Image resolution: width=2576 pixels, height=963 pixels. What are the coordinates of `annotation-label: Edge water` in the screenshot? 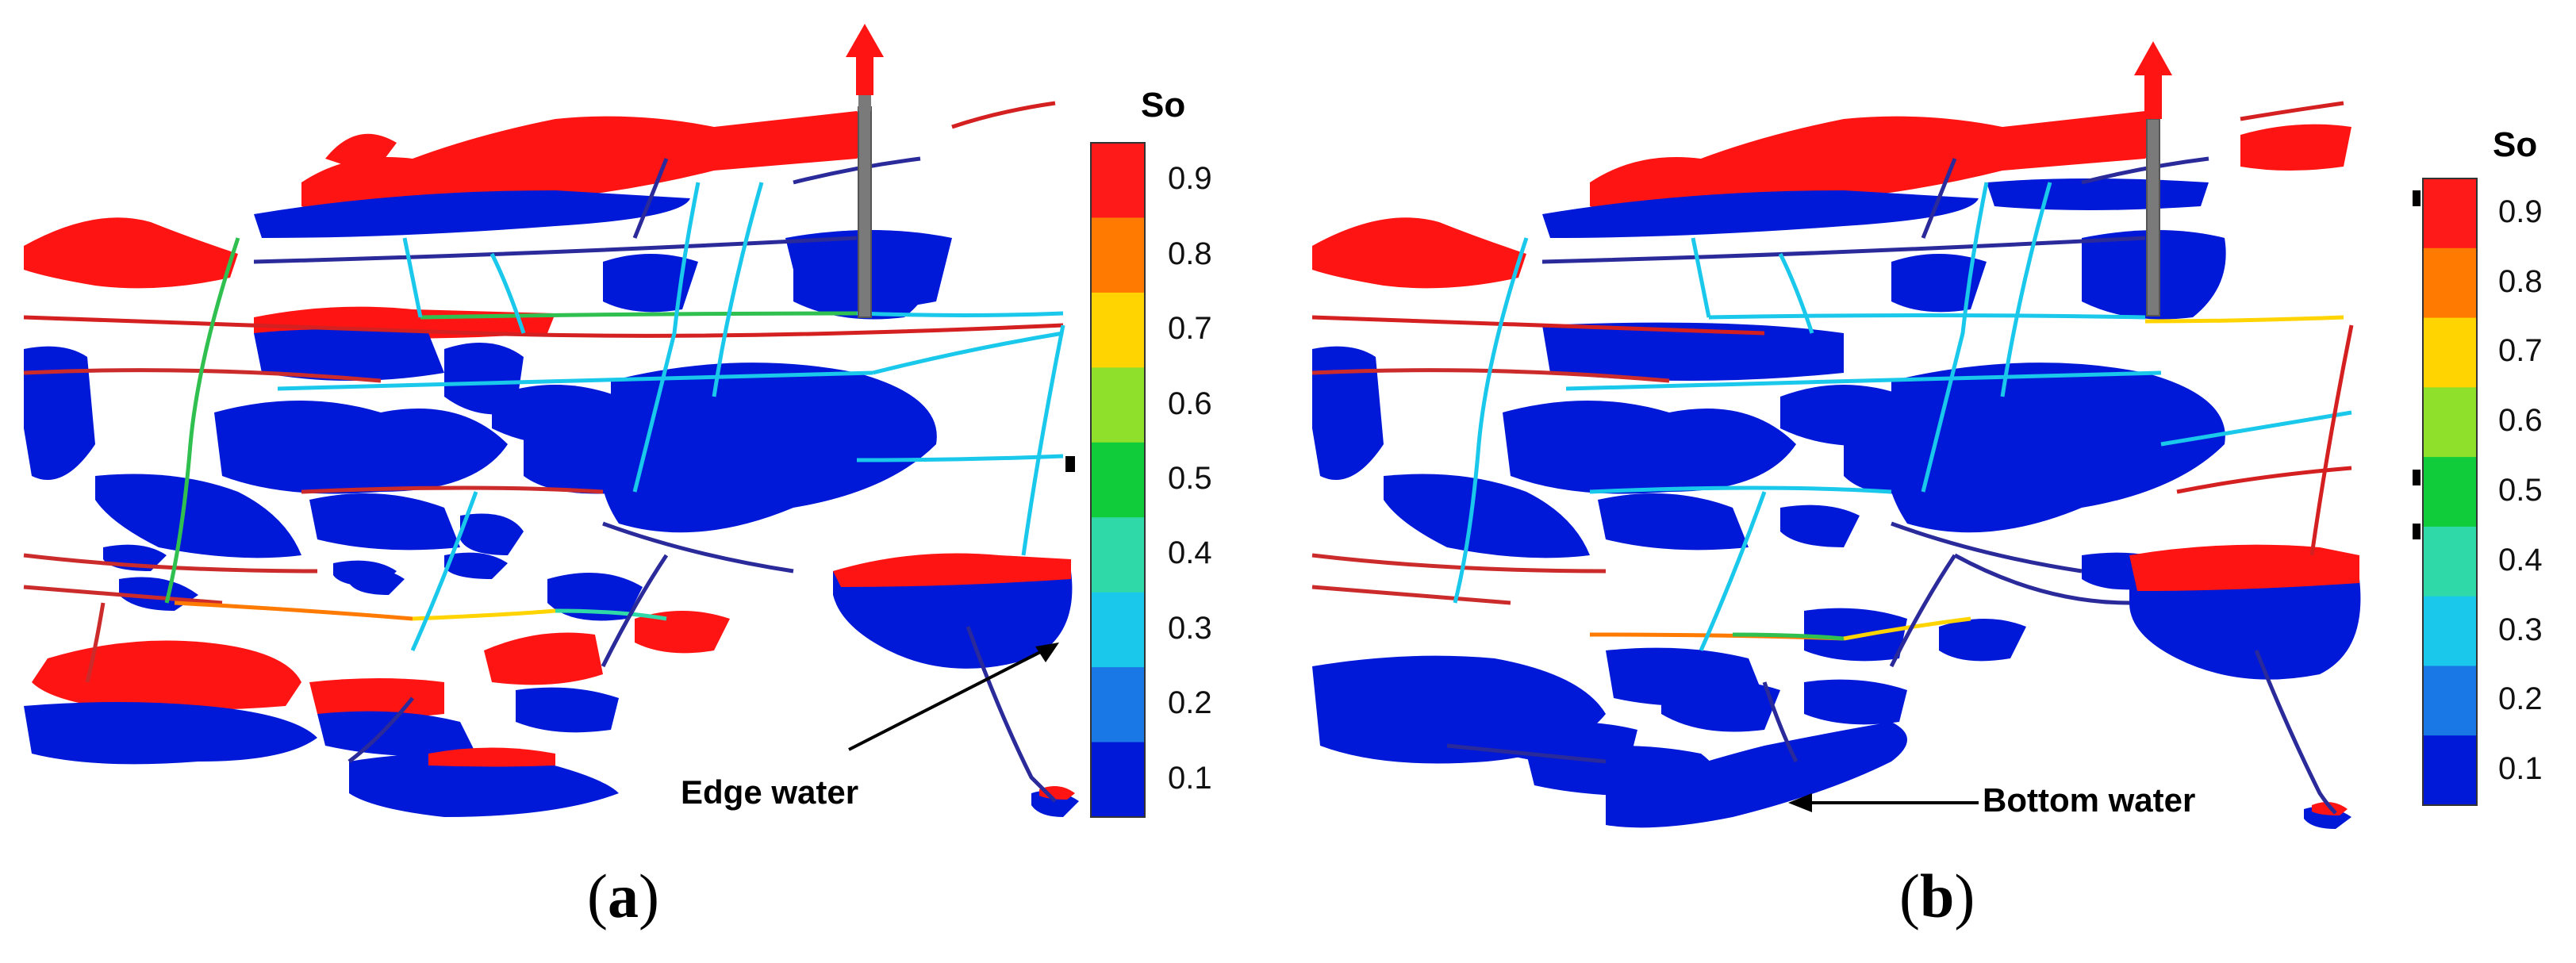 It's located at (770, 792).